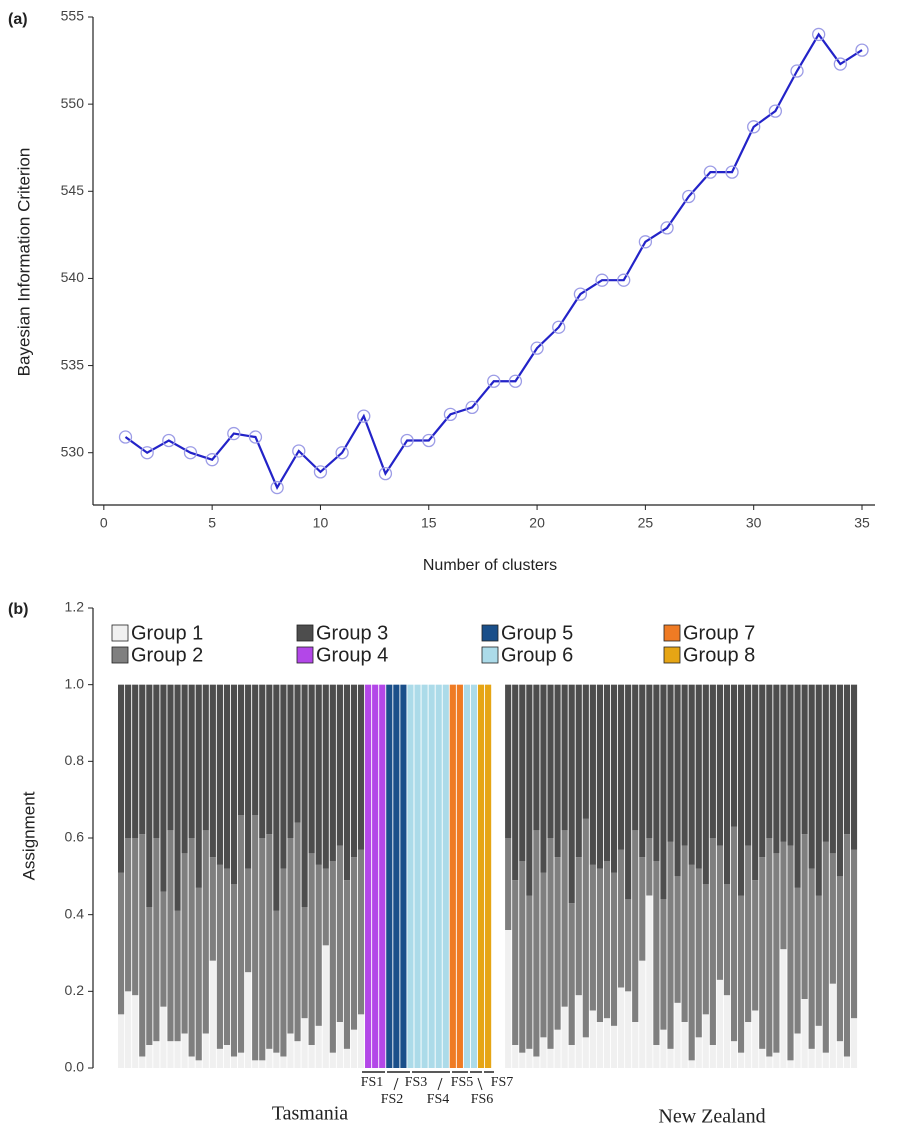 Image resolution: width=904 pixels, height=1130 pixels. I want to click on x-tick-label: 15, so click(429, 523).